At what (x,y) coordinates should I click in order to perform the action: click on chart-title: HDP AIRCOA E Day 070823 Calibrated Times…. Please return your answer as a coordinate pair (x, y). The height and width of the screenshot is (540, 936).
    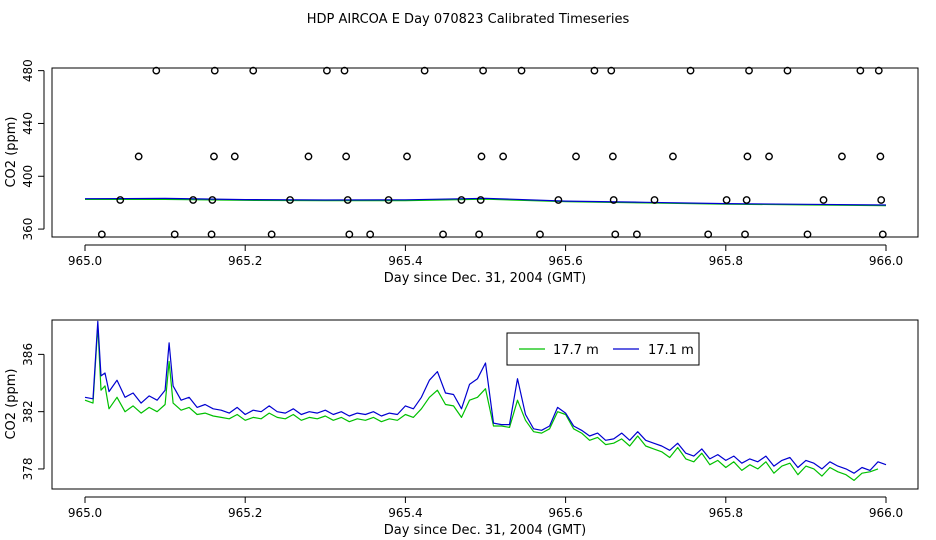
    Looking at the image, I should click on (468, 19).